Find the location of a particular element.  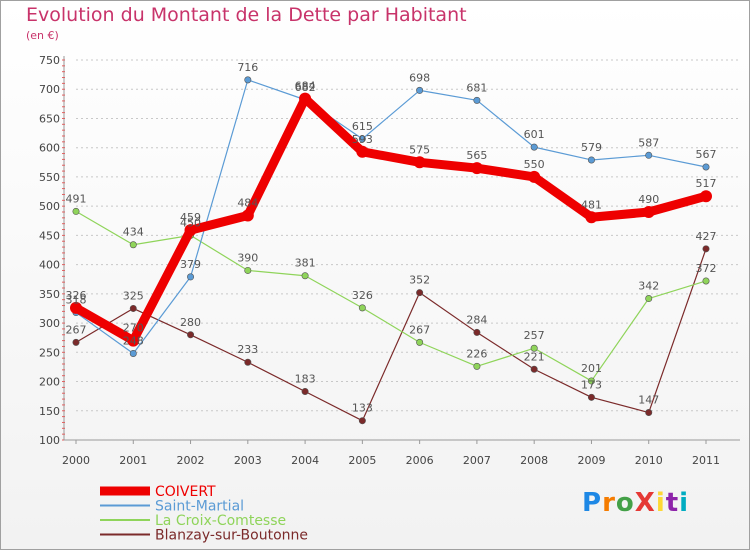

x-tick-label: 2006 is located at coordinates (420, 460).